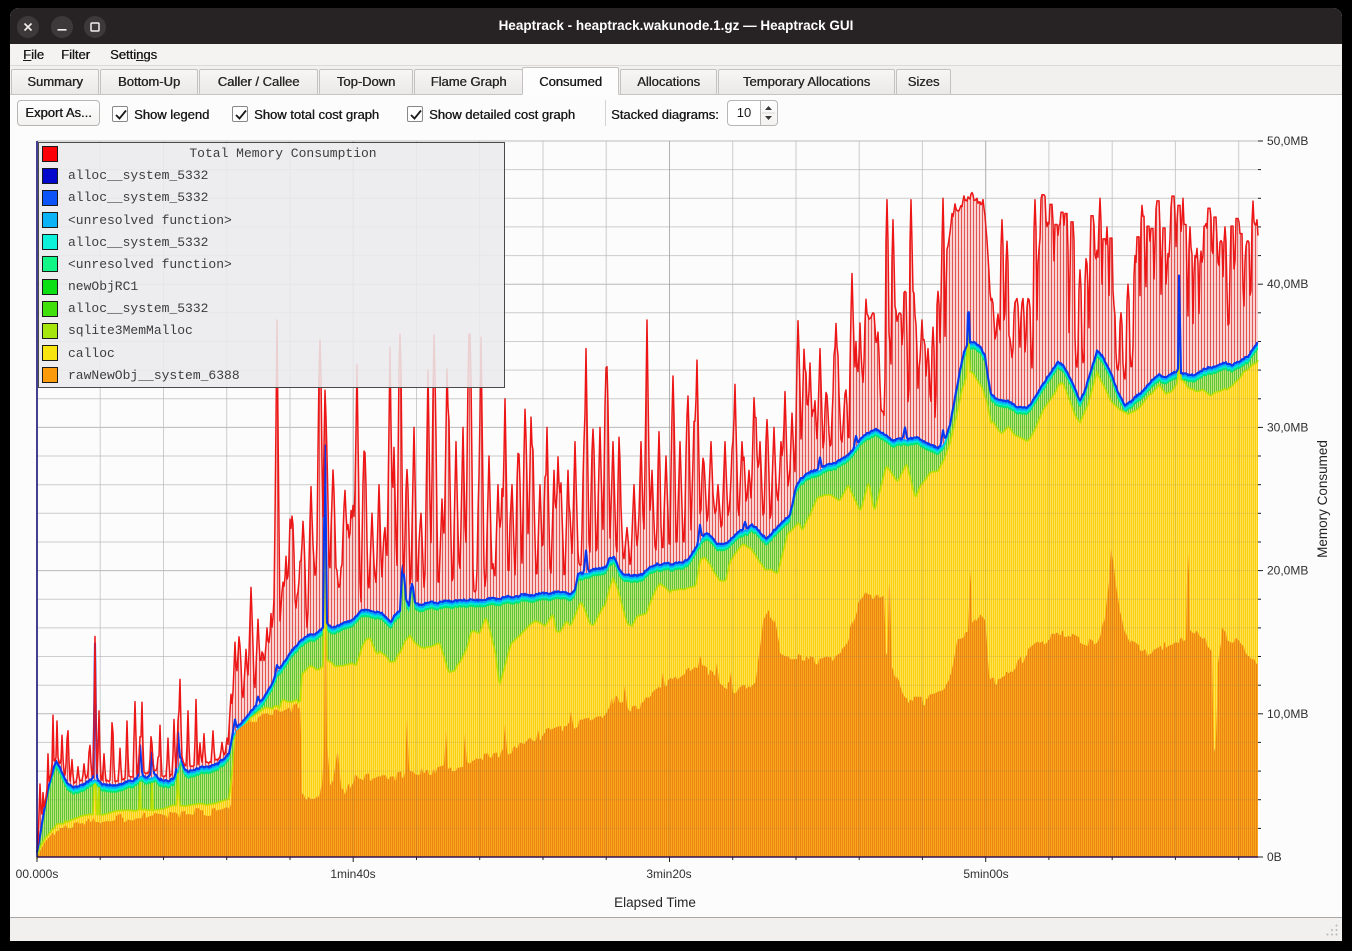 This screenshot has height=951, width=1352. Describe the element at coordinates (1287, 714) in the screenshot. I see `svg-text: 10,0MB` at that location.